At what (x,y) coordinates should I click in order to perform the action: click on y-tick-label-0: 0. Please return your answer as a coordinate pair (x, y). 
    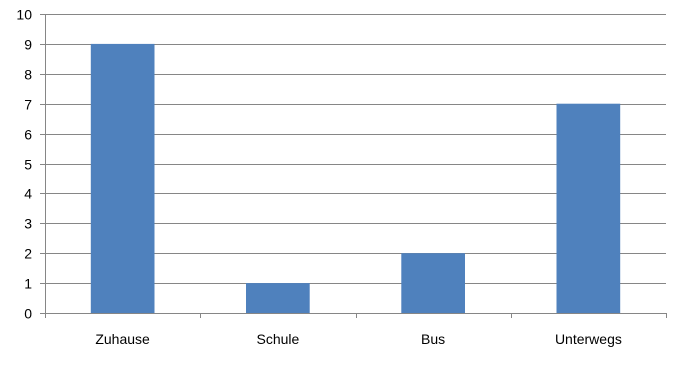
    Looking at the image, I should click on (28, 314).